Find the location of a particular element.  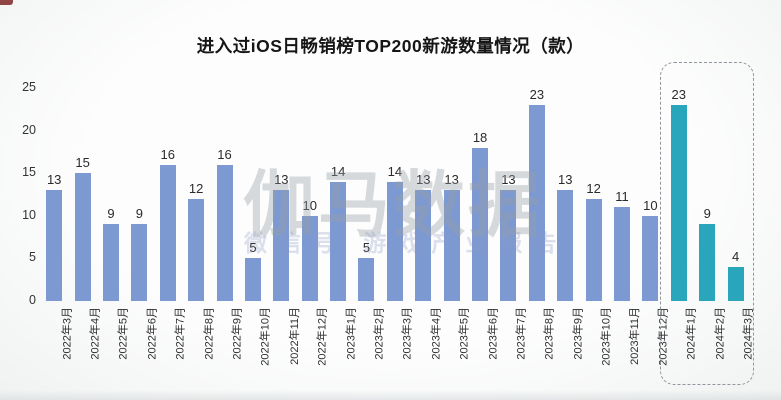

x-axis-label-cell: 2023年11月 is located at coordinates (624, 348).